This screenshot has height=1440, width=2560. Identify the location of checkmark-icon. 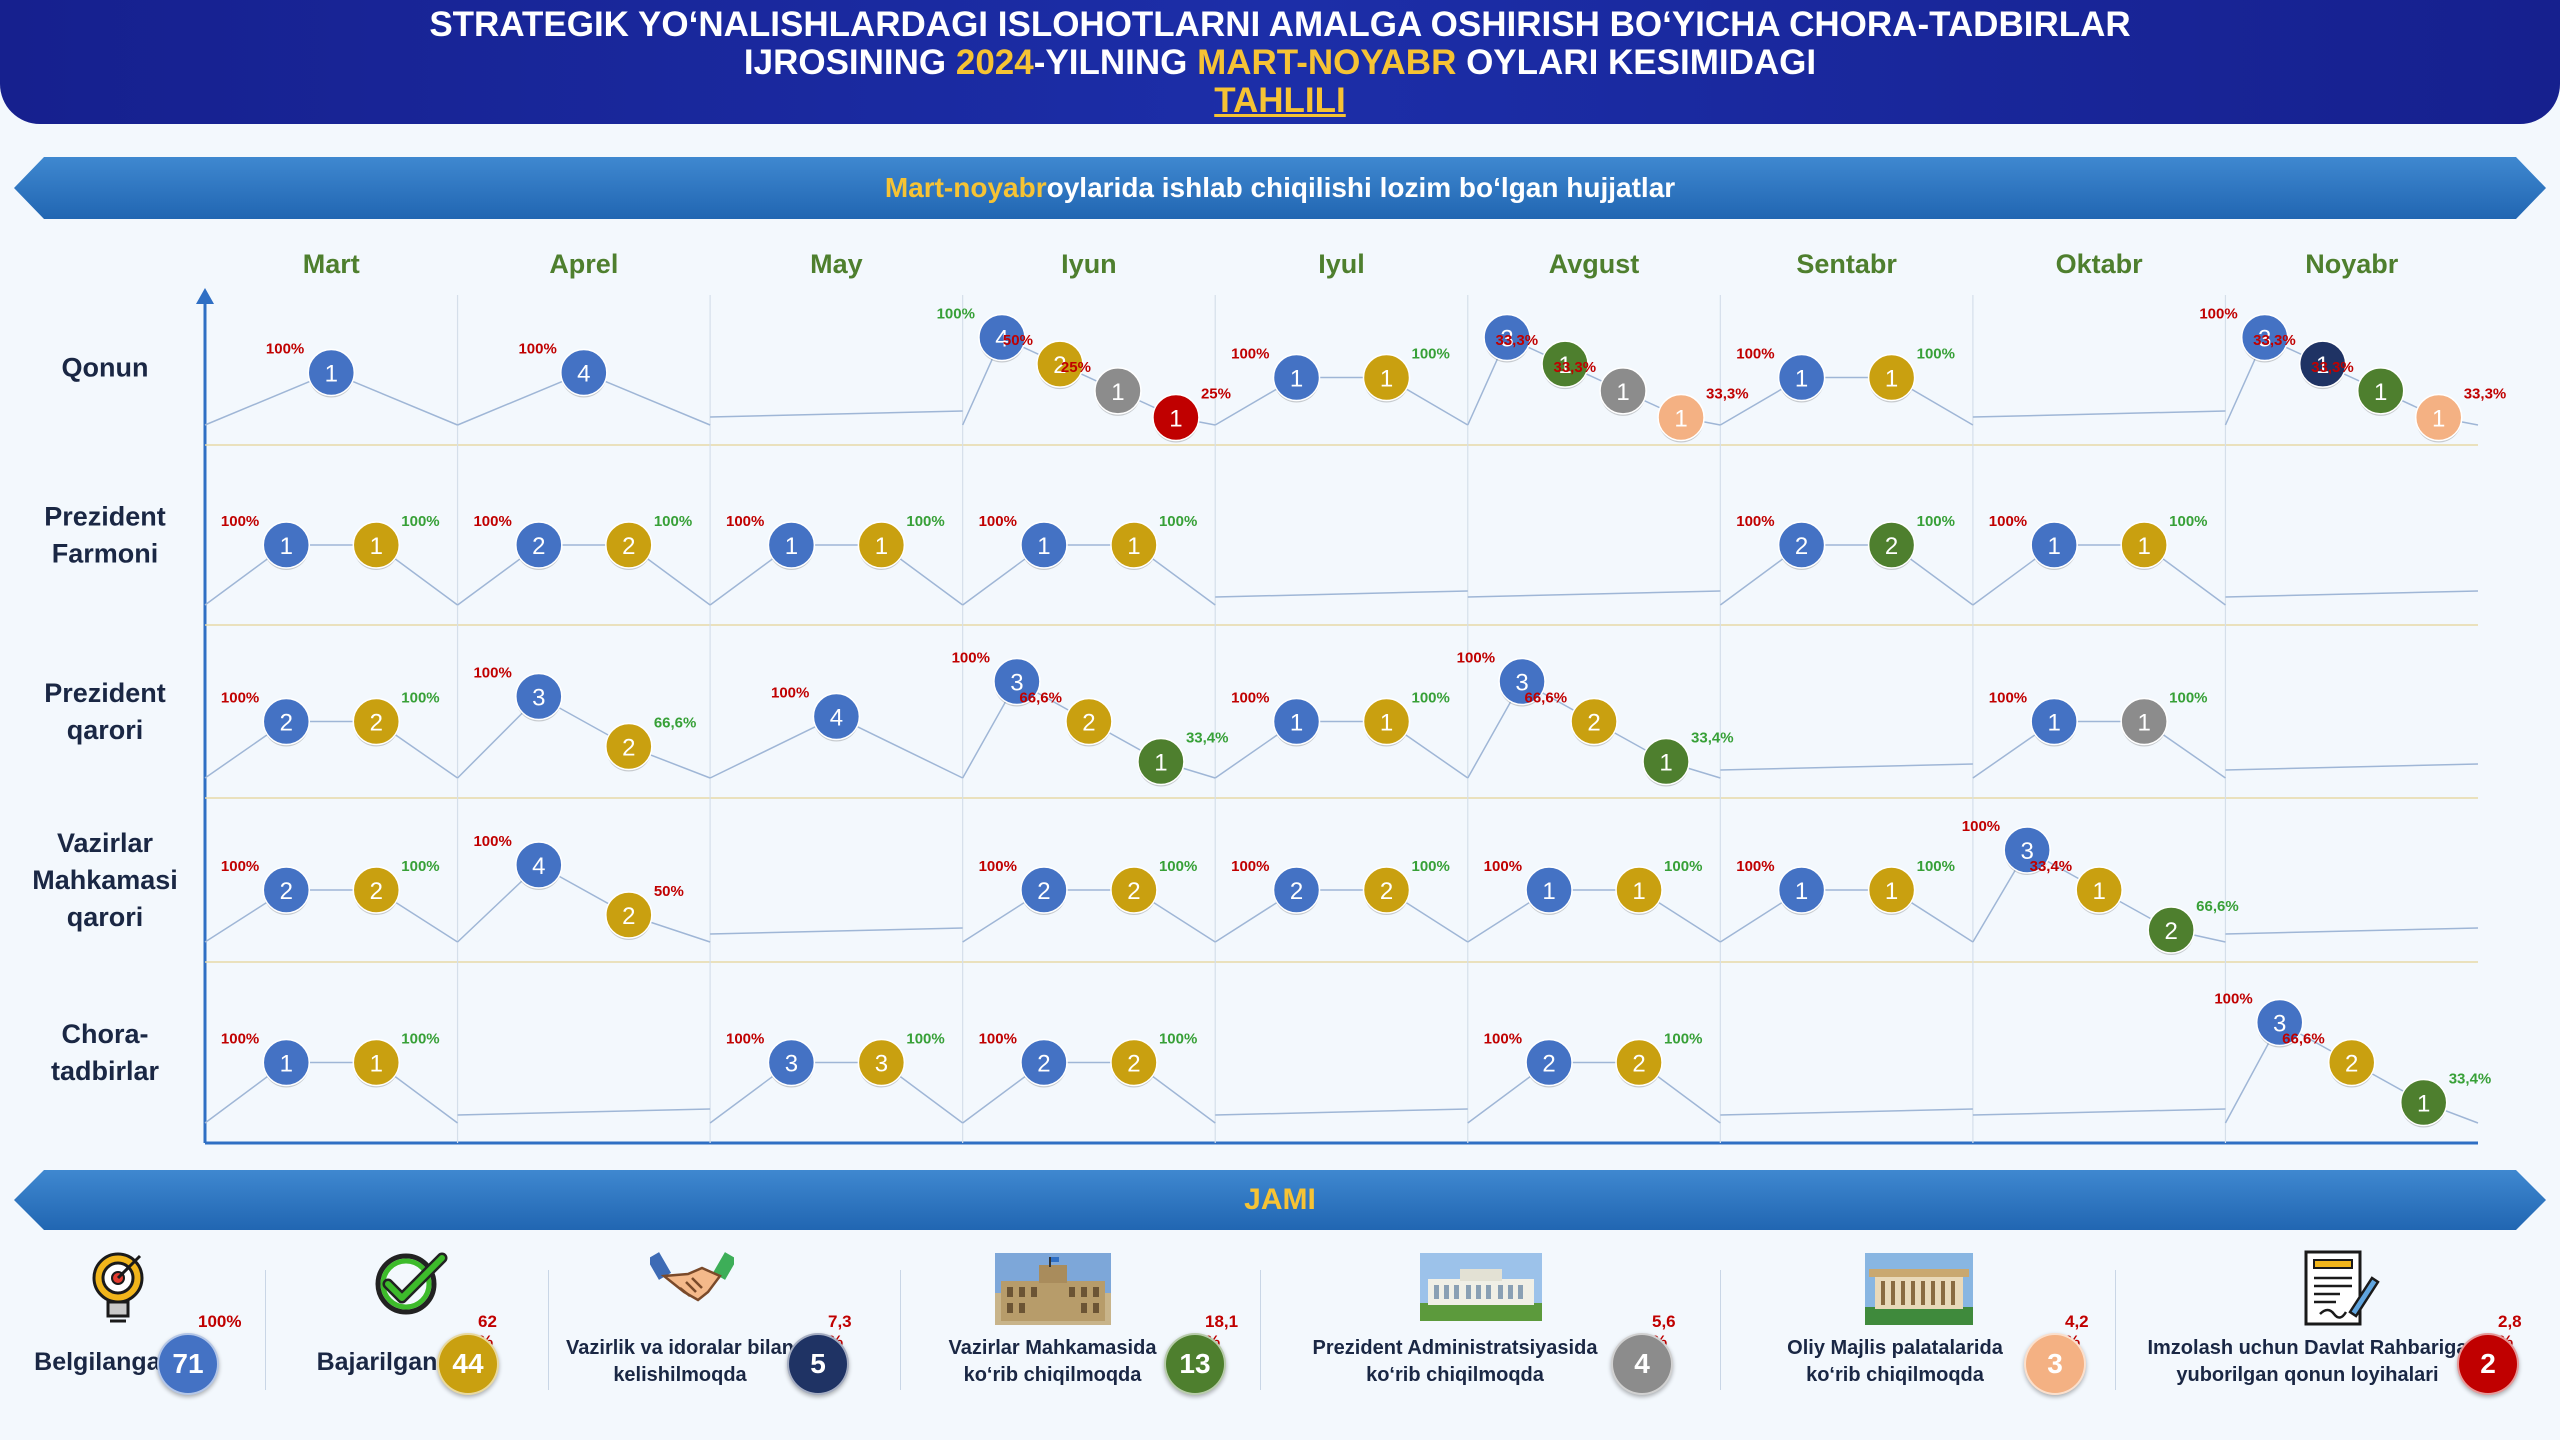
(409, 1285).